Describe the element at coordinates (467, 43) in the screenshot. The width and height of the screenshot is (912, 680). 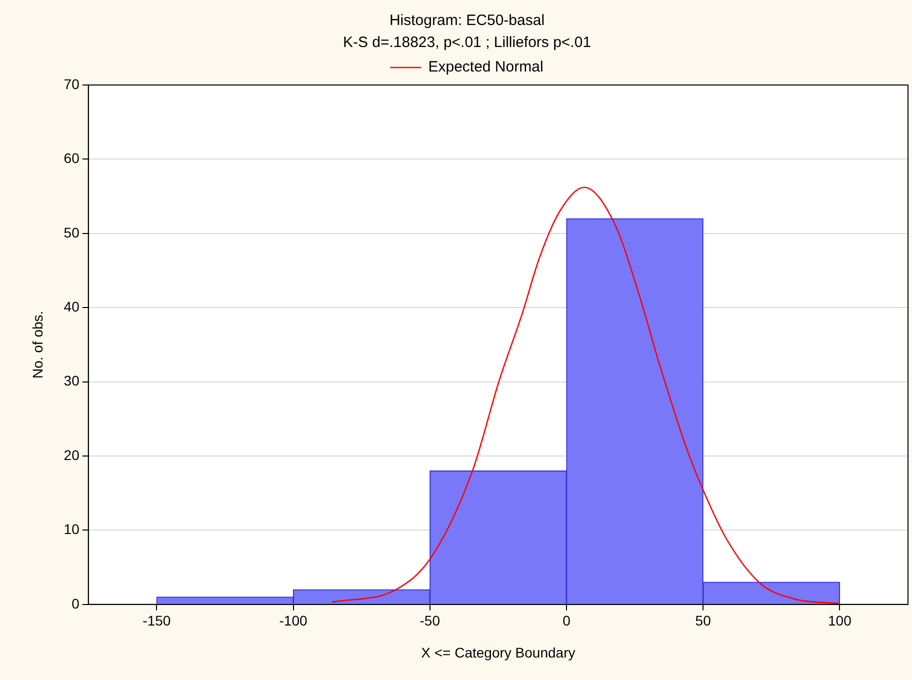
I see `chart-subtitle: K-S d=.18823, p<.01 ; Lilliefors p<.01` at that location.